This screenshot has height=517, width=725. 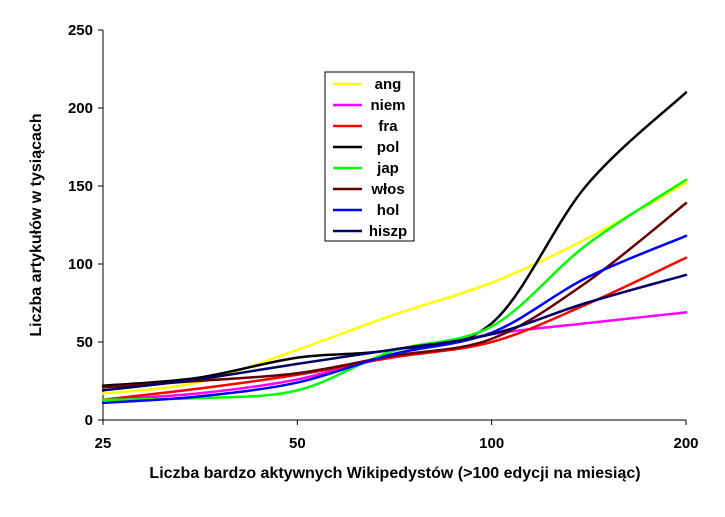 I want to click on legend-label: ang, so click(x=388, y=84).